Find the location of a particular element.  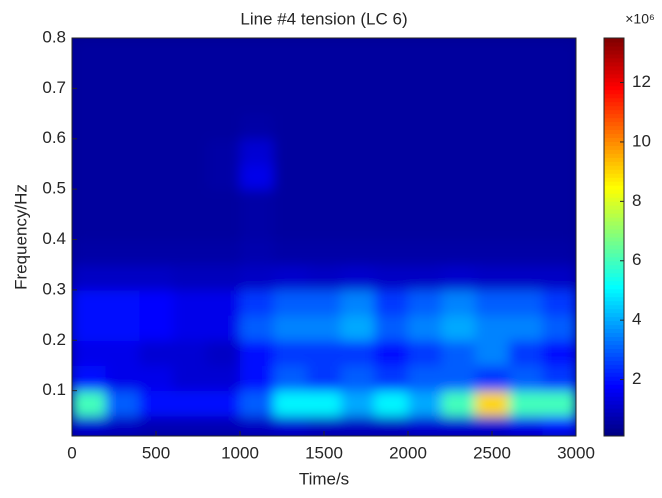

y-tick-label: 0.7 is located at coordinates (54, 87).